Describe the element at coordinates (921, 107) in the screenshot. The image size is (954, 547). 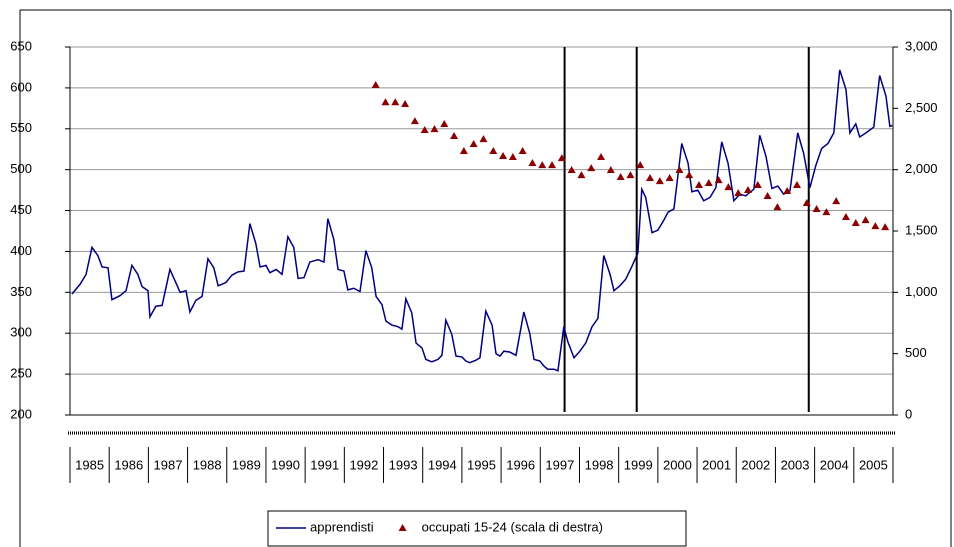
I see `y2-tick-label: 2,500` at that location.